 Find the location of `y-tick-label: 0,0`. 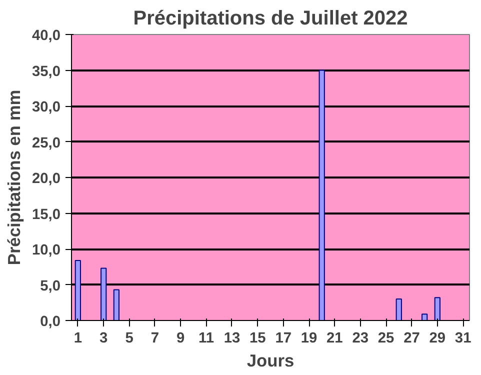

y-tick-label: 0,0 is located at coordinates (50, 322).